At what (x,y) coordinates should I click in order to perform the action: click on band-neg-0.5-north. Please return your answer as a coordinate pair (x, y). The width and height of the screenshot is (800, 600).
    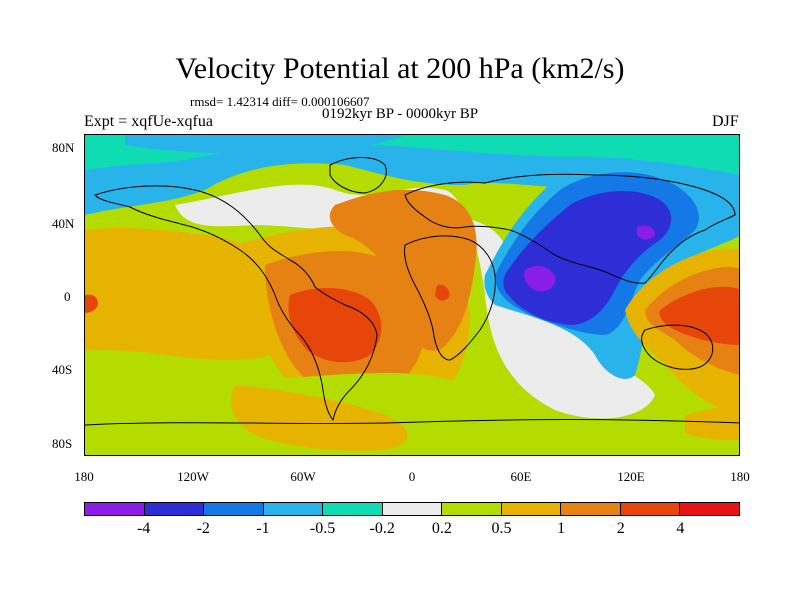
    Looking at the image, I should click on (412, 182).